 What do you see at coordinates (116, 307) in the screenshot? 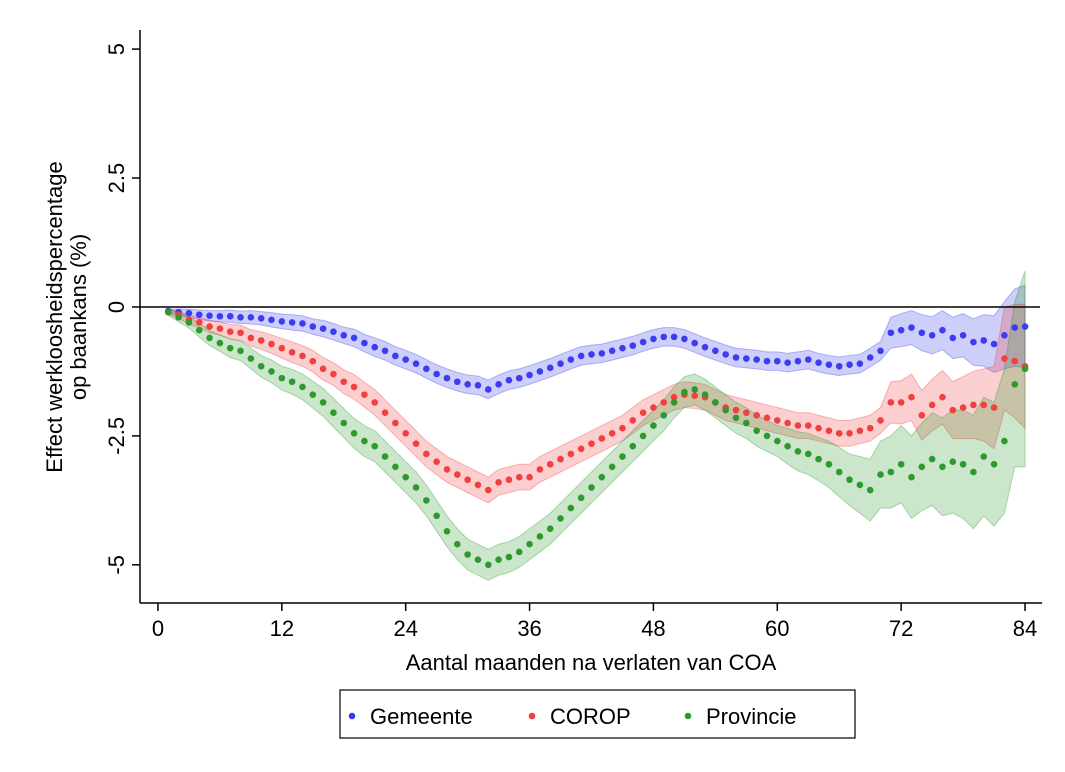
I see `y-tick-label: 0` at bounding box center [116, 307].